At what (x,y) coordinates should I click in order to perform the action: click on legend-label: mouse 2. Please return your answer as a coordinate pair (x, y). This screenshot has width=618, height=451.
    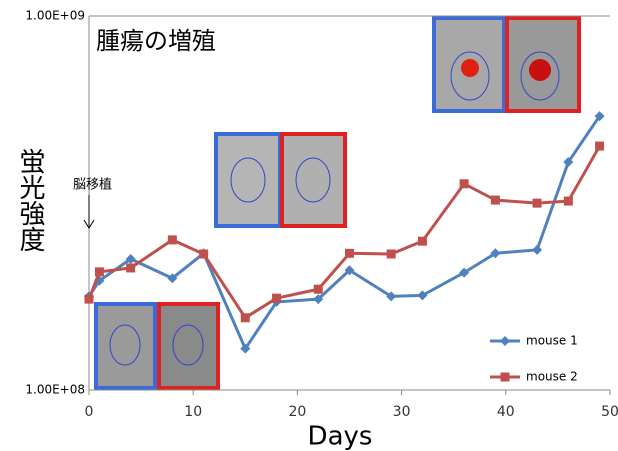
    Looking at the image, I should click on (552, 377).